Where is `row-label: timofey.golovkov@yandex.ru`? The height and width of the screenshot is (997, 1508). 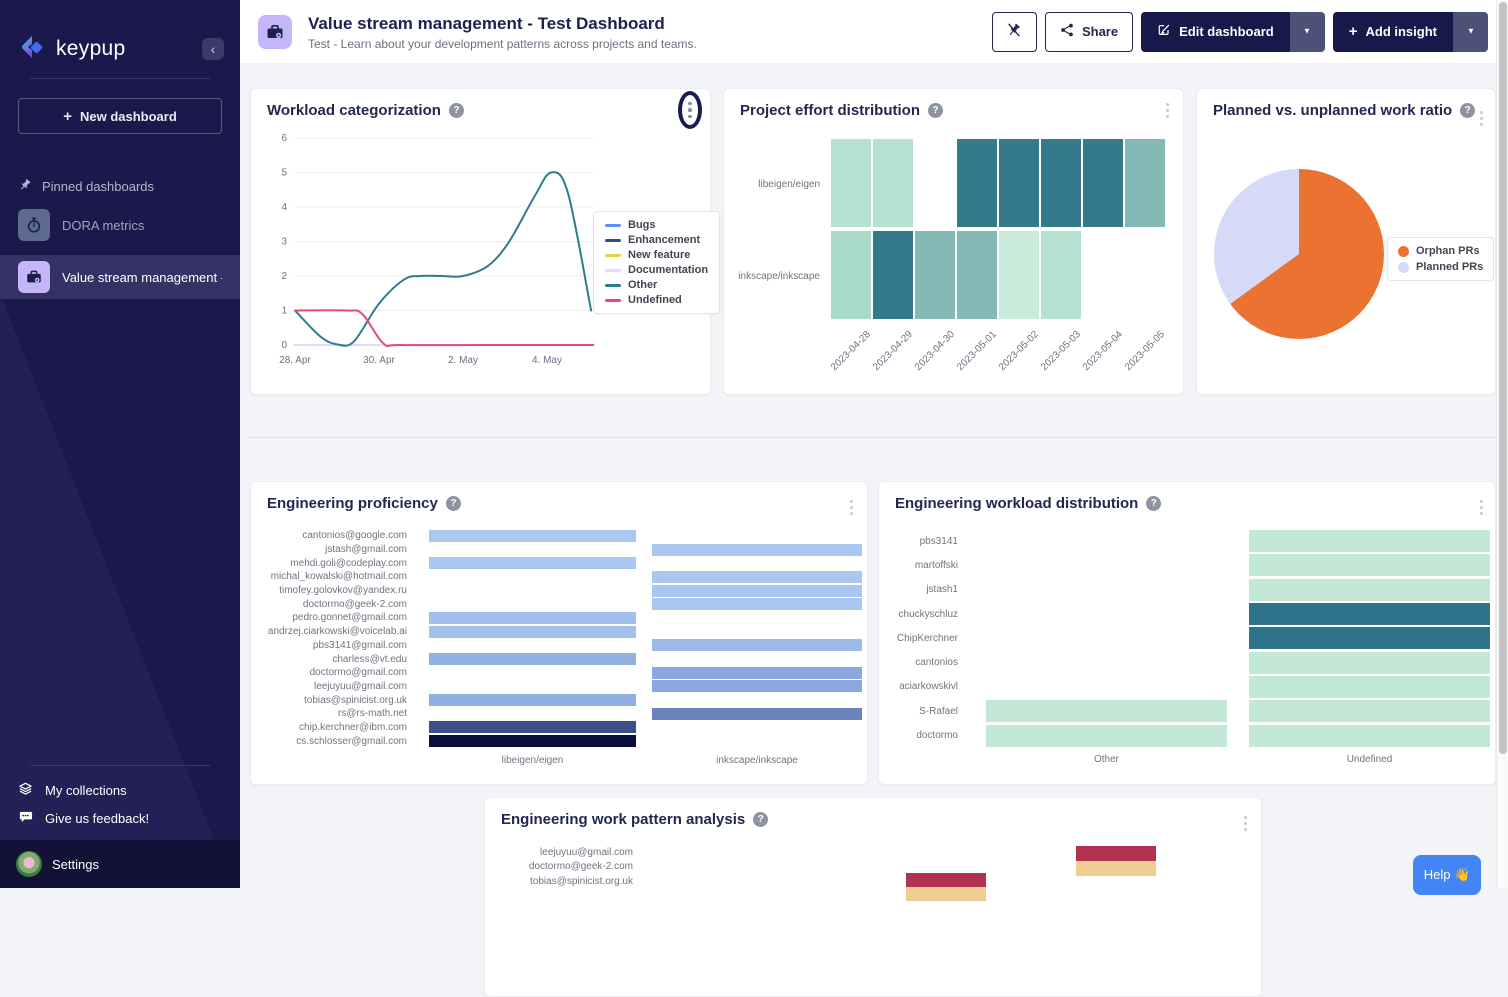
row-label: timofey.golovkov@yandex.ru is located at coordinates (343, 591).